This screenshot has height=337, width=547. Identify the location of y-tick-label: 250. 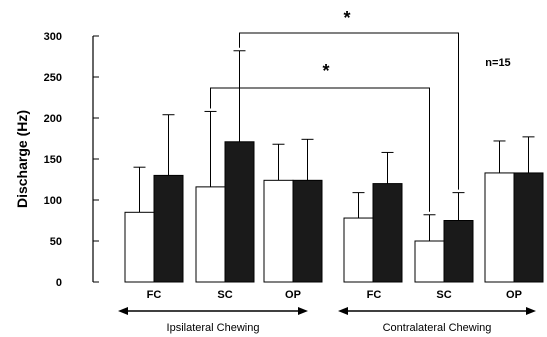
(53, 78).